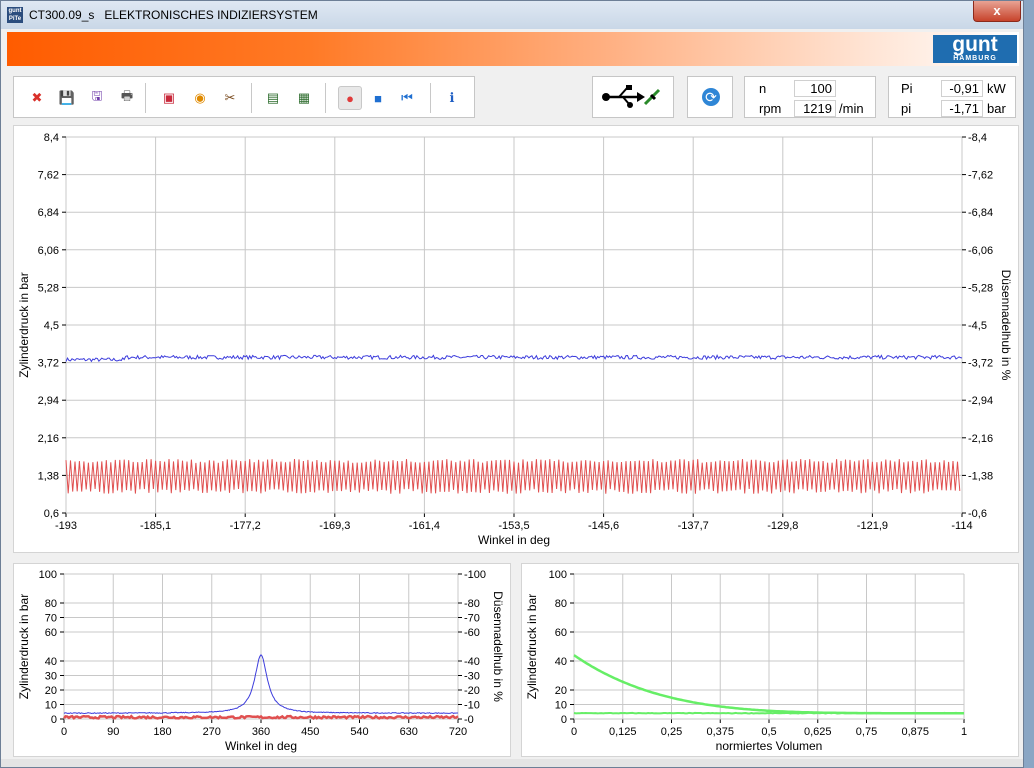  I want to click on needle-lift-series-line, so click(513, 476).